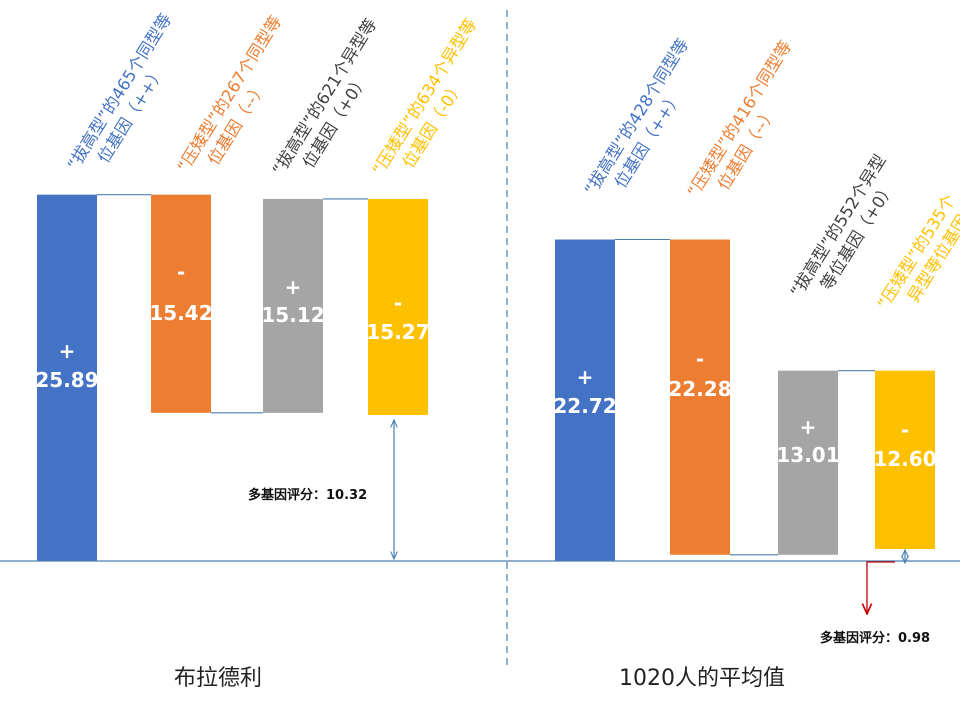 Image resolution: width=960 pixels, height=720 pixels. What do you see at coordinates (292, 315) in the screenshot?
I see `bar-value-label: 15.12` at bounding box center [292, 315].